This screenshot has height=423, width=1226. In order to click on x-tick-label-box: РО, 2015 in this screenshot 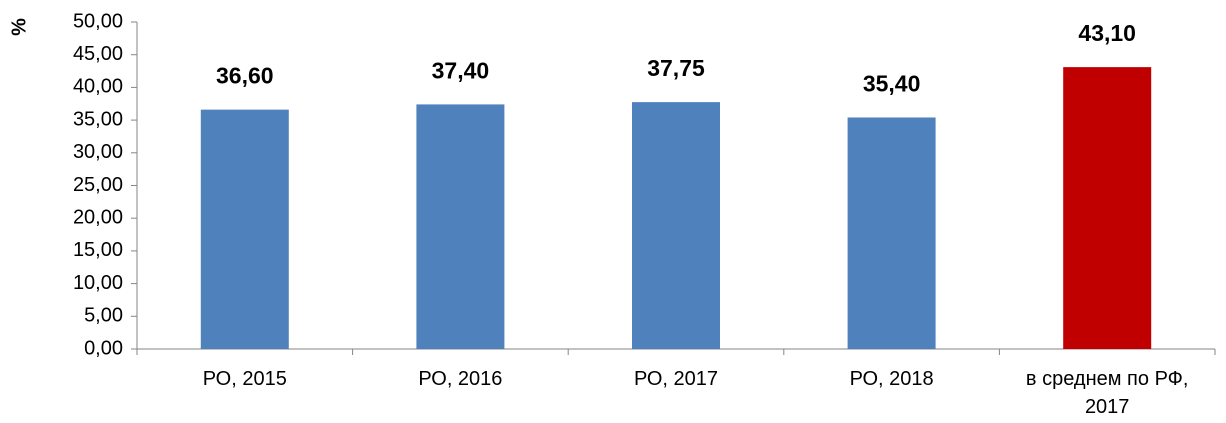, I will do `click(244, 379)`.